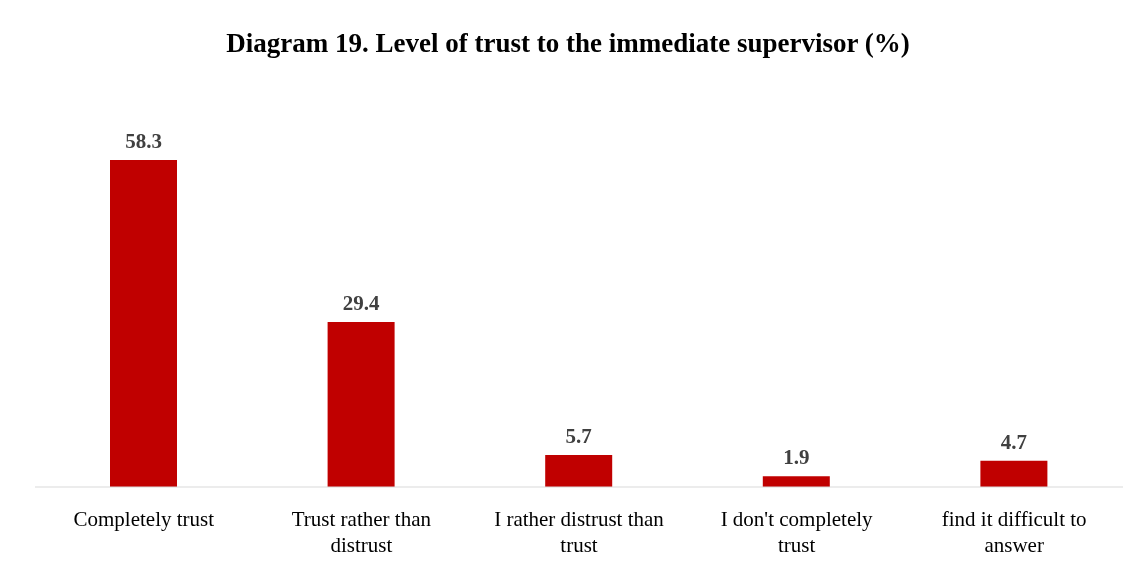  Describe the element at coordinates (579, 532) in the screenshot. I see `x-tick-label: I rather distrust than trust` at that location.